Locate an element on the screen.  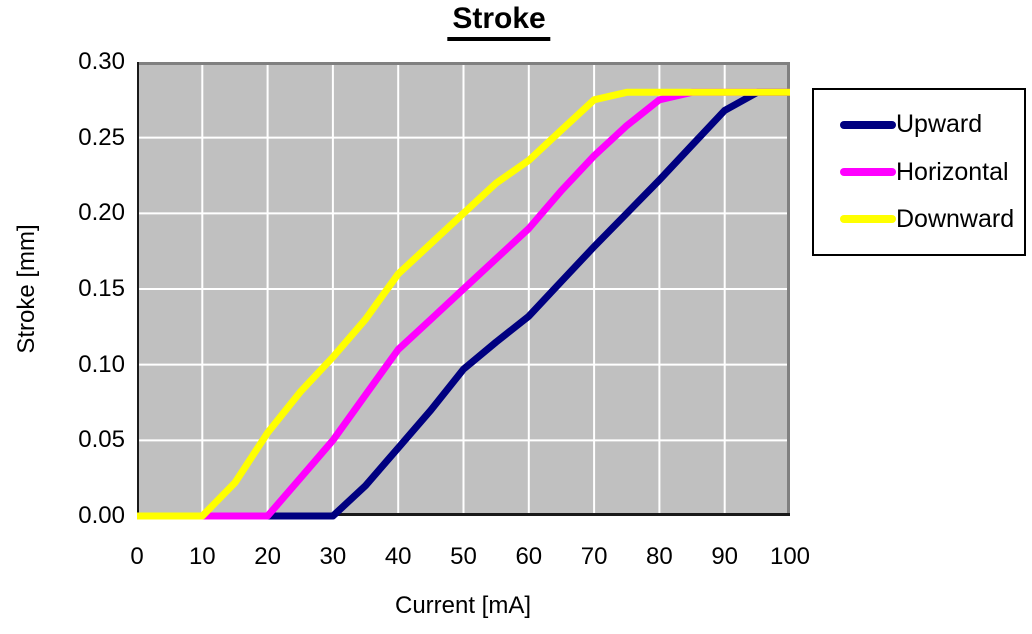
y-tick-label: 0.25 is located at coordinates (101, 137).